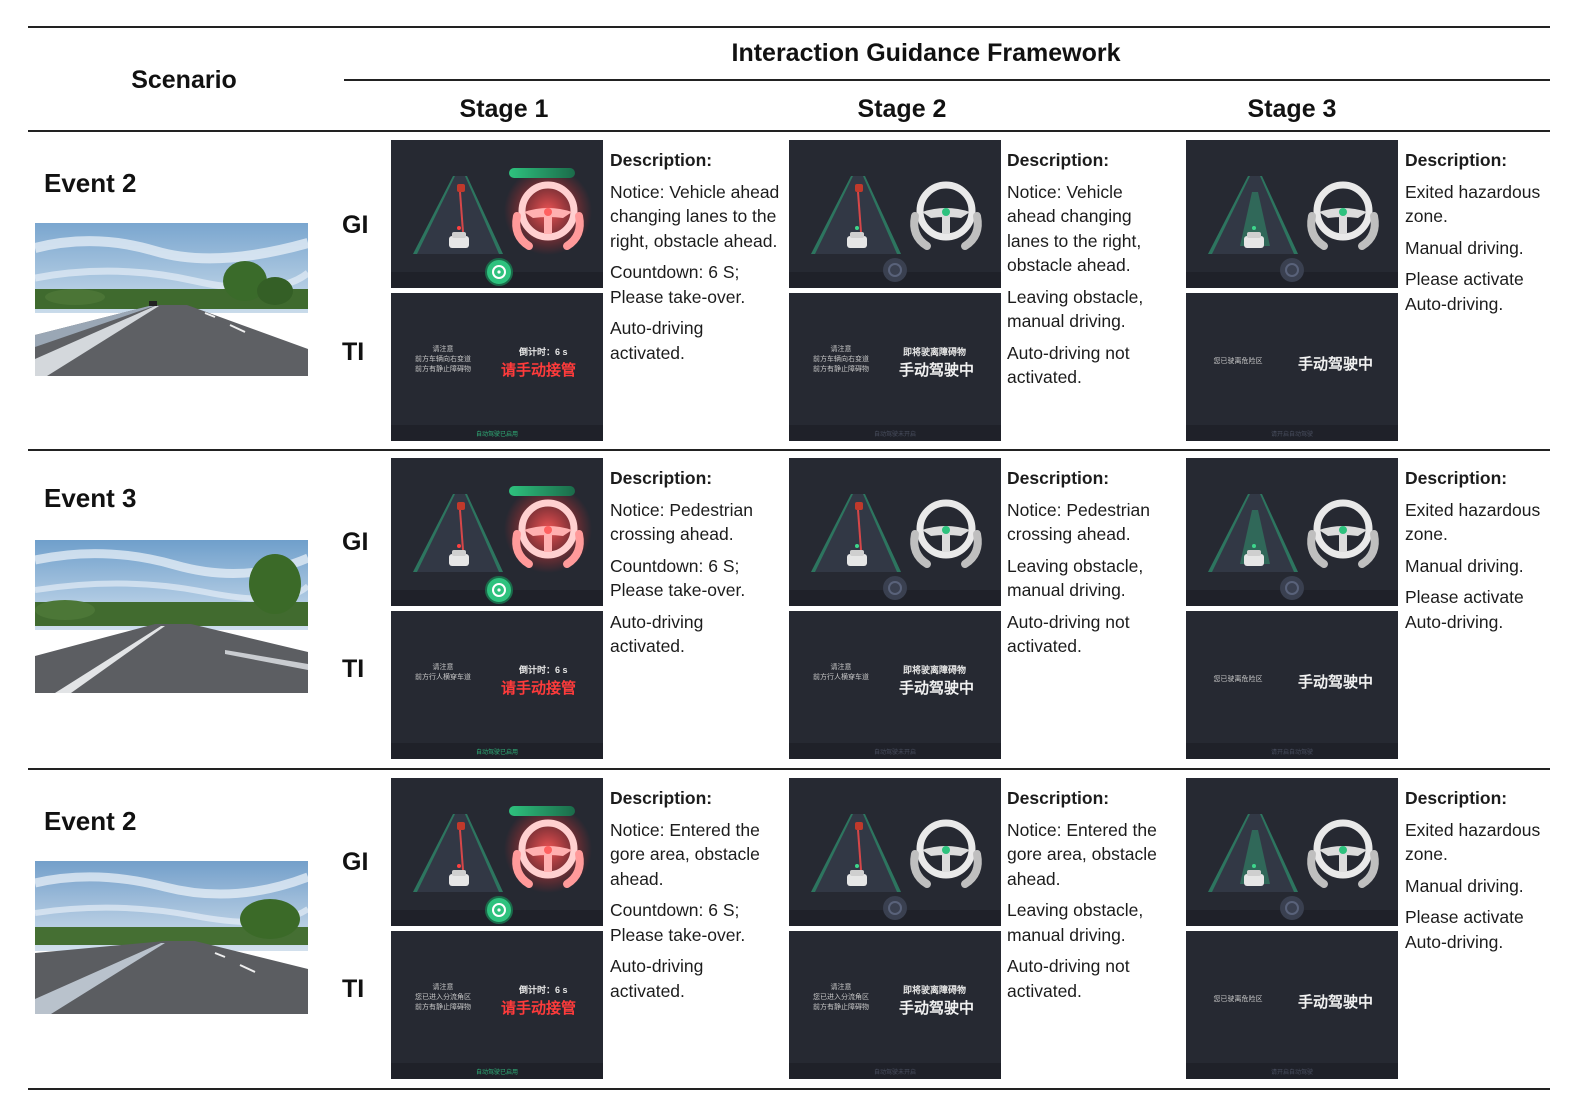 Image resolution: width=1582 pixels, height=1114 pixels. I want to click on ti-notice-line: 前方行人横穿车道, so click(841, 677).